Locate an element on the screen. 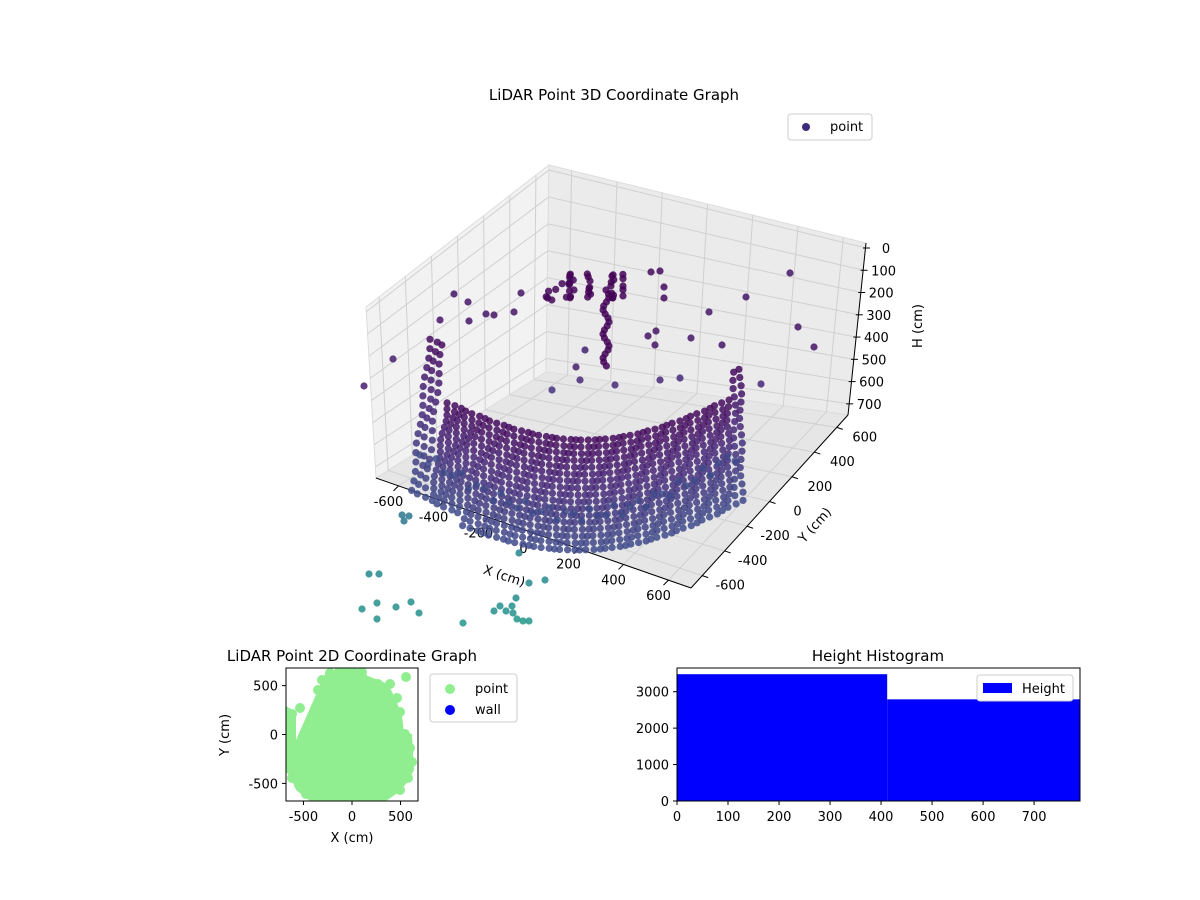 The width and height of the screenshot is (1200, 900). z-tick-label-3d: 200 is located at coordinates (881, 294).